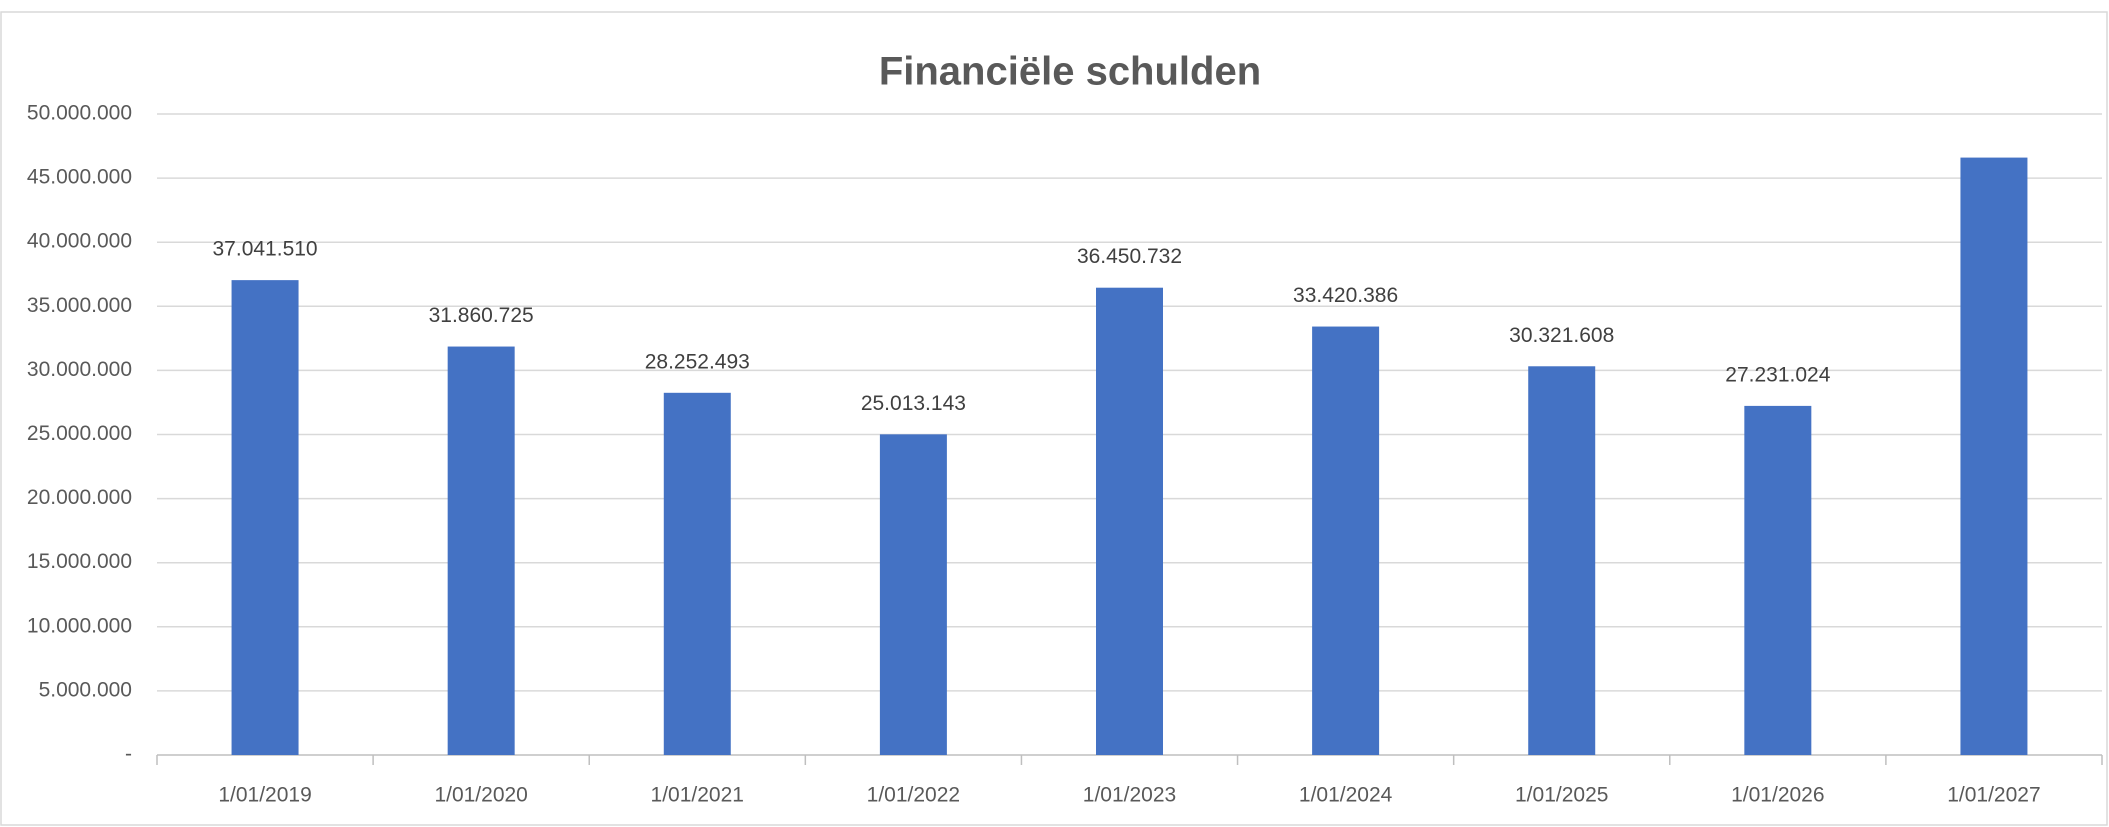 The image size is (2109, 827). What do you see at coordinates (697, 795) in the screenshot?
I see `x-tick-label: 1/01/2021` at bounding box center [697, 795].